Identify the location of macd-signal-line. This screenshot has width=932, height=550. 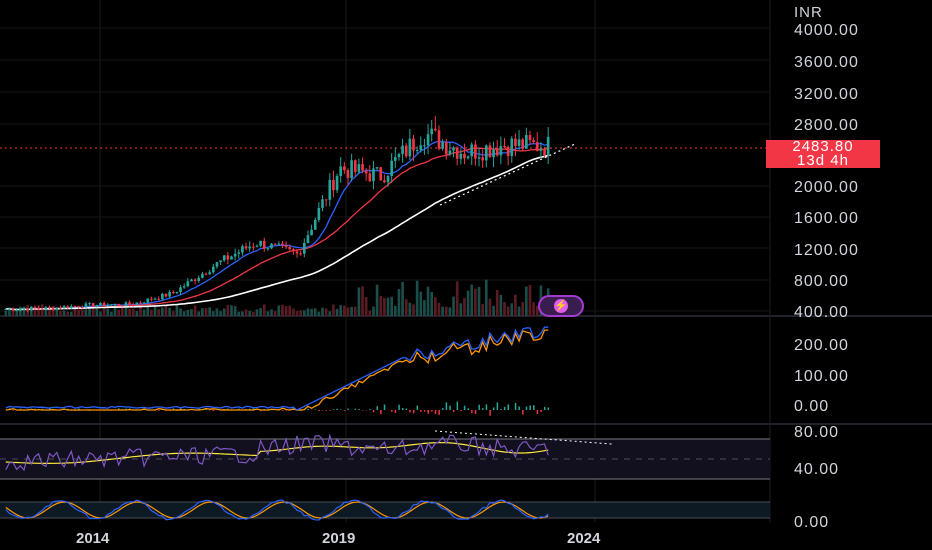
(277, 370).